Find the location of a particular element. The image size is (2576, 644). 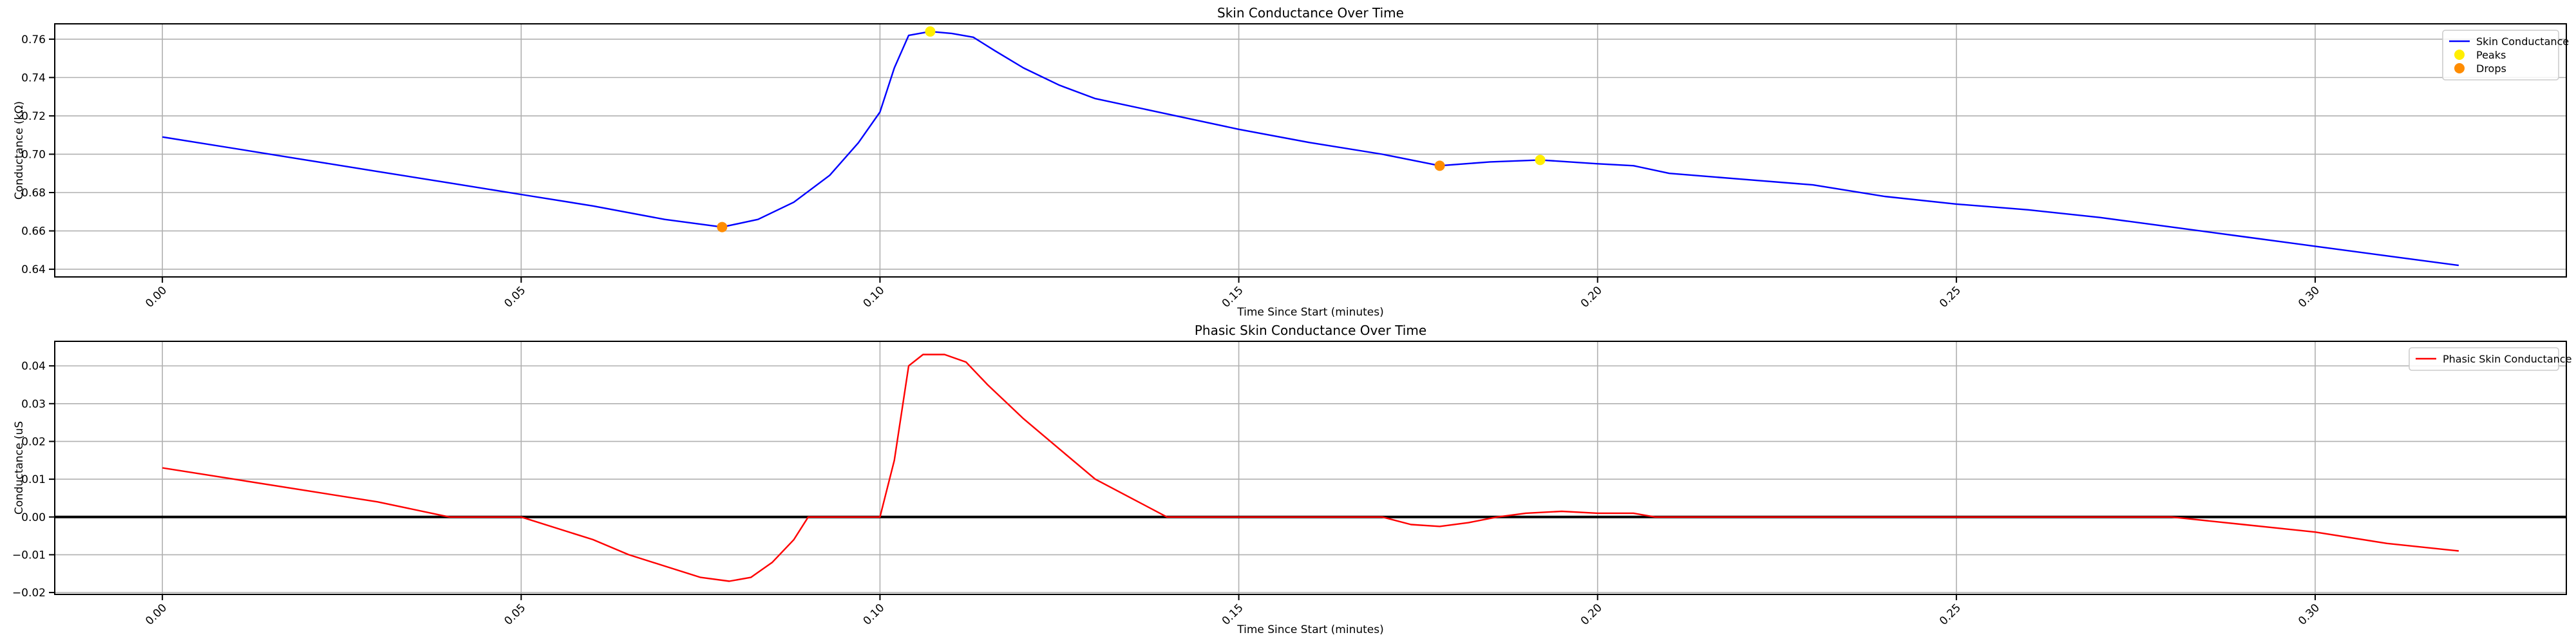

y-tick-label: 0.04 is located at coordinates (34, 366).